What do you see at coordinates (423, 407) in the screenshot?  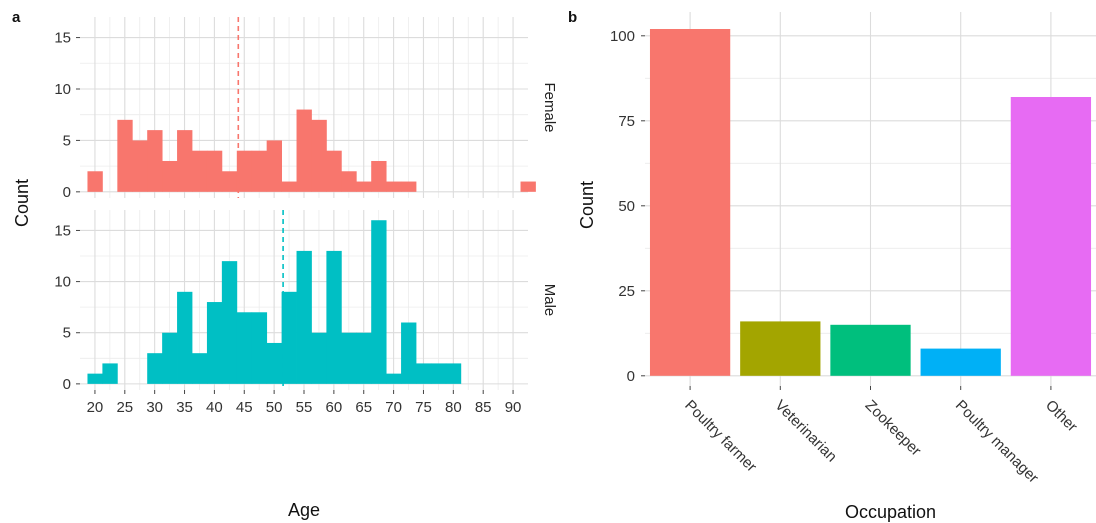 I see `x-tick-label: 75` at bounding box center [423, 407].